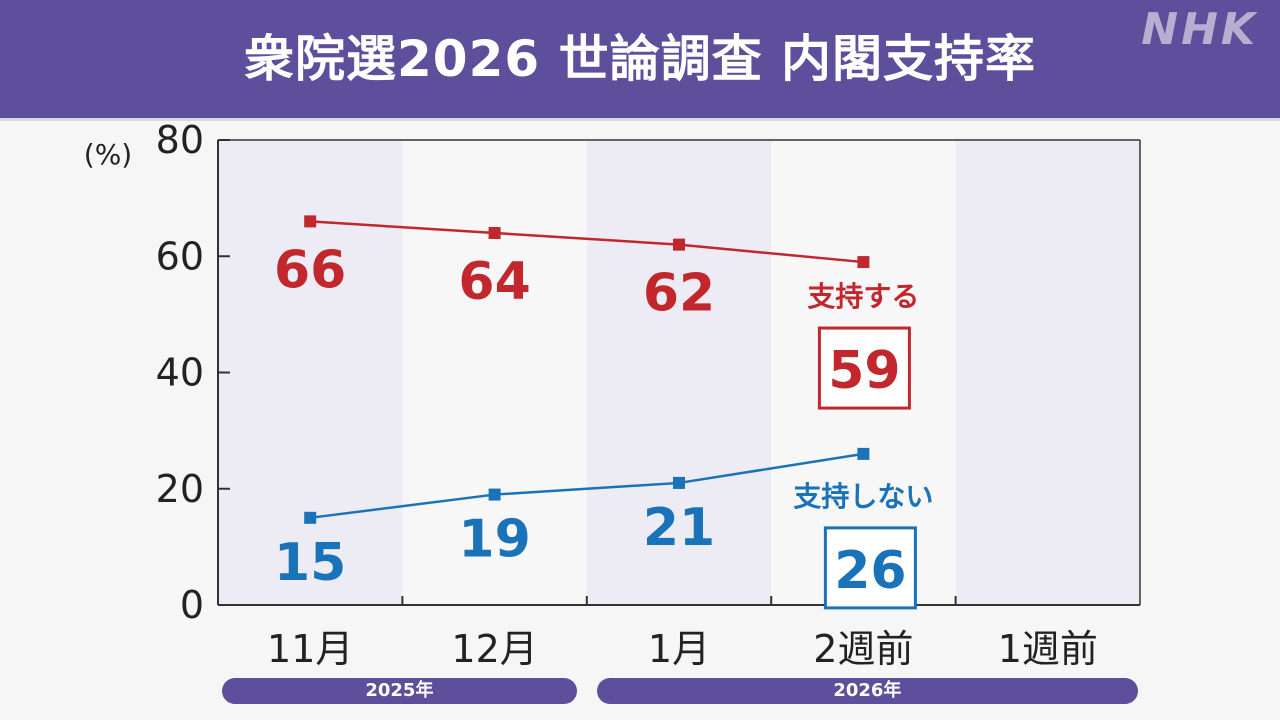 Image resolution: width=1280 pixels, height=720 pixels. What do you see at coordinates (180, 140) in the screenshot?
I see `y-tick-label: 80` at bounding box center [180, 140].